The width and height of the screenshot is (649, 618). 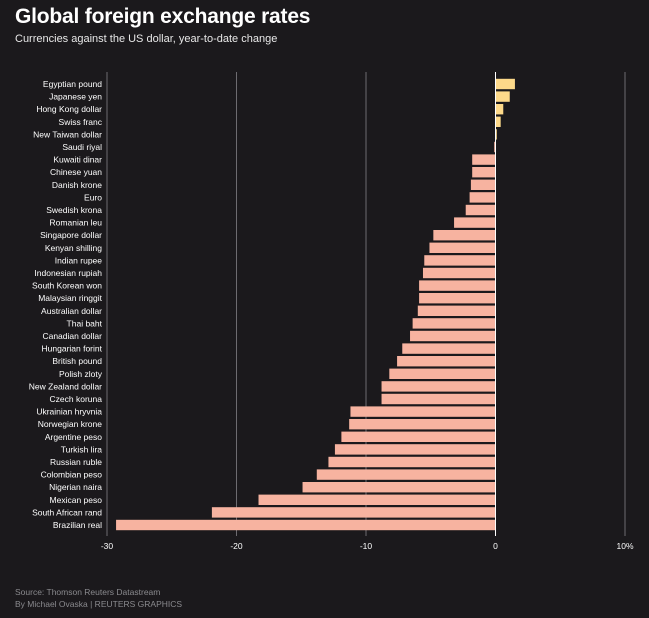 What do you see at coordinates (77, 160) in the screenshot?
I see `category-label: Kuwaiti dinar` at bounding box center [77, 160].